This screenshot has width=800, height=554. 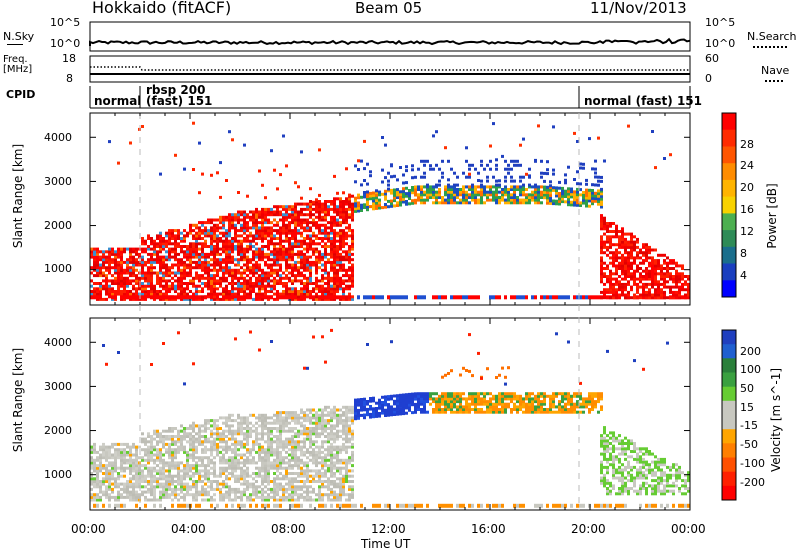 I want to click on velocity-cbar-tick: -100, so click(x=752, y=463).